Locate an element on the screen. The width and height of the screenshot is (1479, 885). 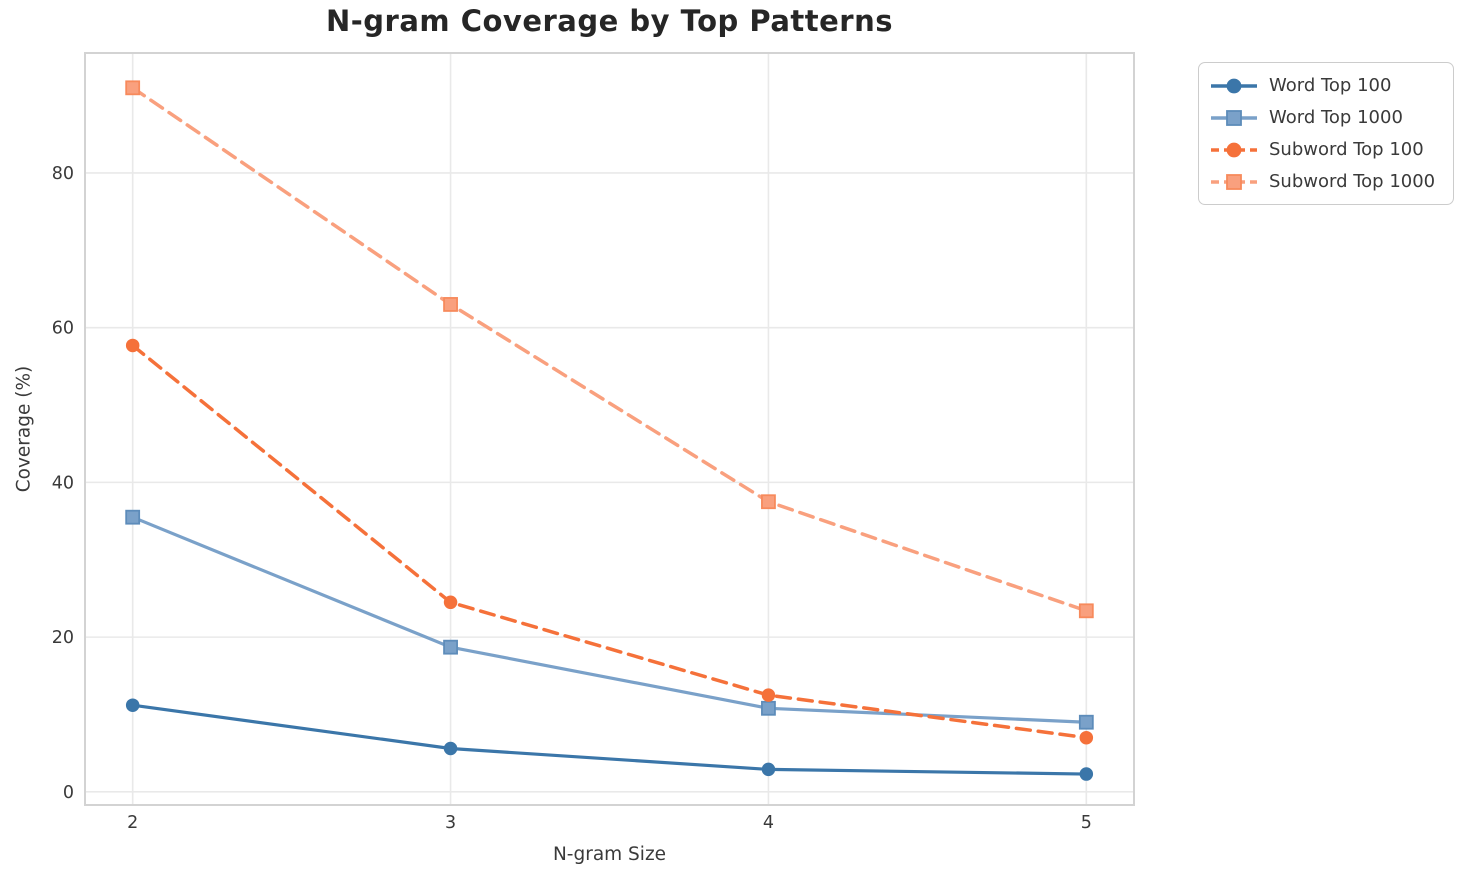
legend-item: Subword Top 1000 is located at coordinates (1322, 181).